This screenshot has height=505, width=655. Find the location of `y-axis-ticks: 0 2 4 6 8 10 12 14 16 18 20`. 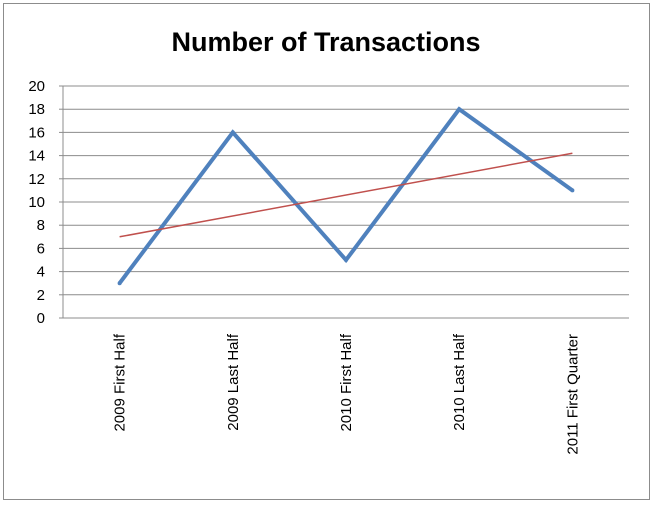

y-axis-ticks: 0 2 4 6 8 10 12 14 16 18 20 is located at coordinates (36, 202).